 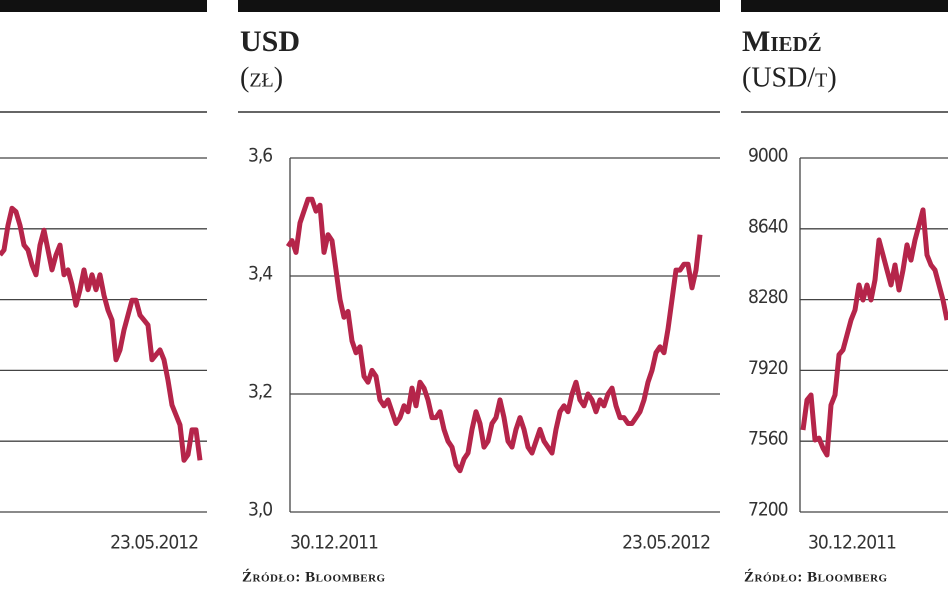 What do you see at coordinates (260, 510) in the screenshot?
I see `y-tick-label: 3,0` at bounding box center [260, 510].